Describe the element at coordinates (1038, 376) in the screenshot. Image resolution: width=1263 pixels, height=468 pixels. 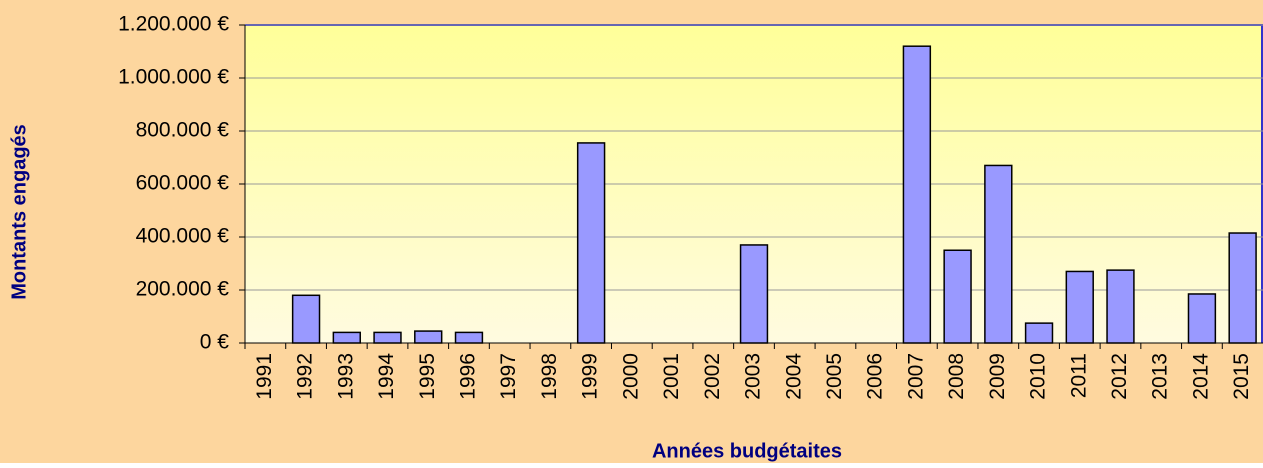
I see `x-tick-label: 2010` at that location.